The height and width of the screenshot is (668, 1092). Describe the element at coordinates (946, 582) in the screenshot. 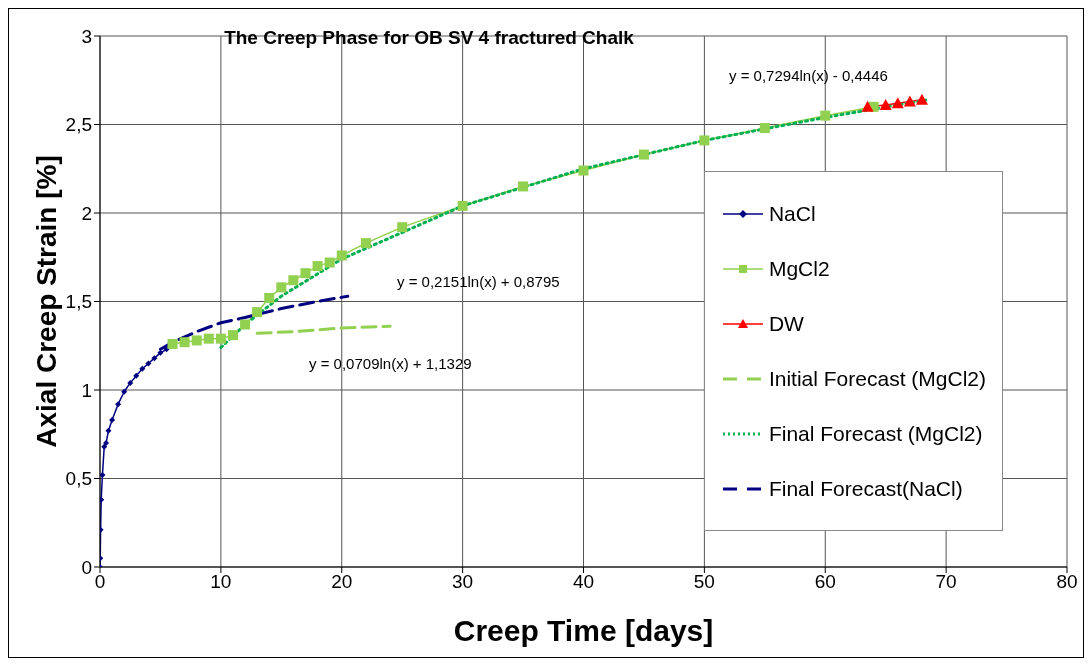

I see `x-tick-label: 70` at that location.